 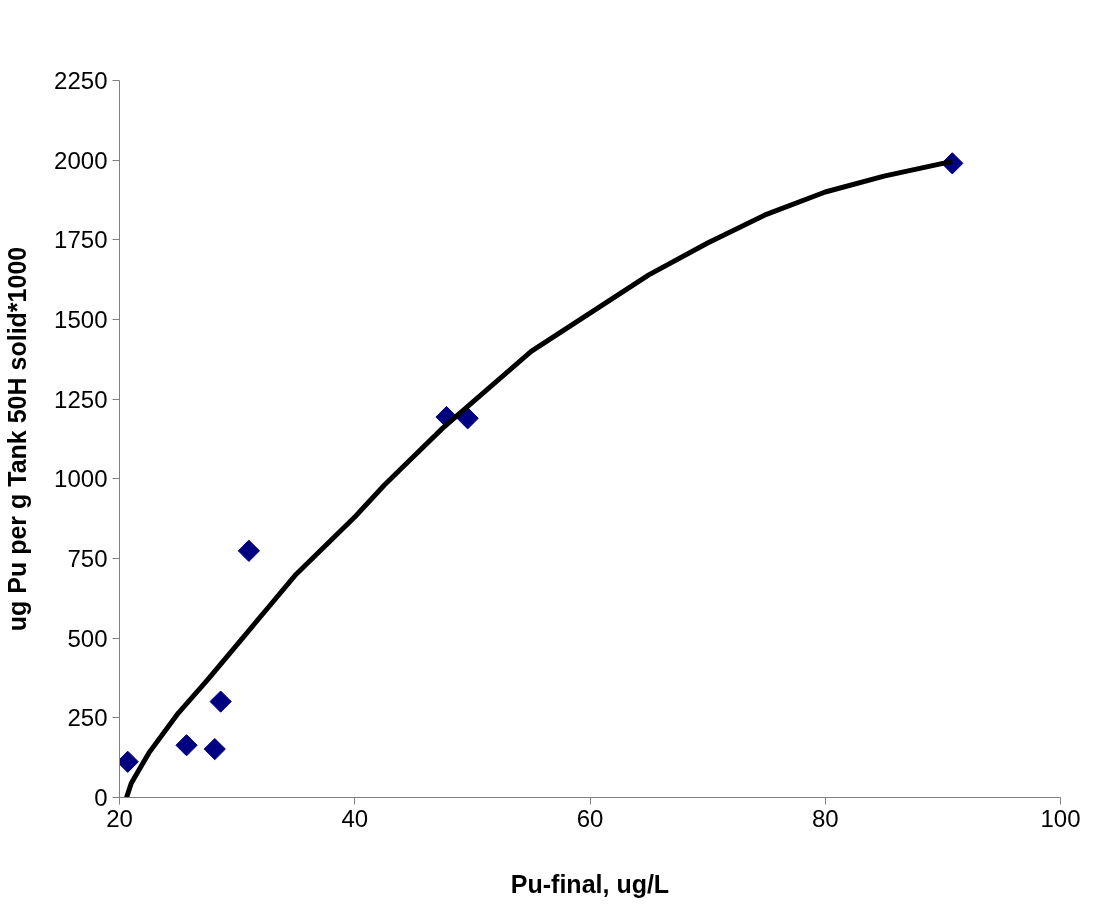 What do you see at coordinates (81, 240) in the screenshot?
I see `y-tick-label: 1750` at bounding box center [81, 240].